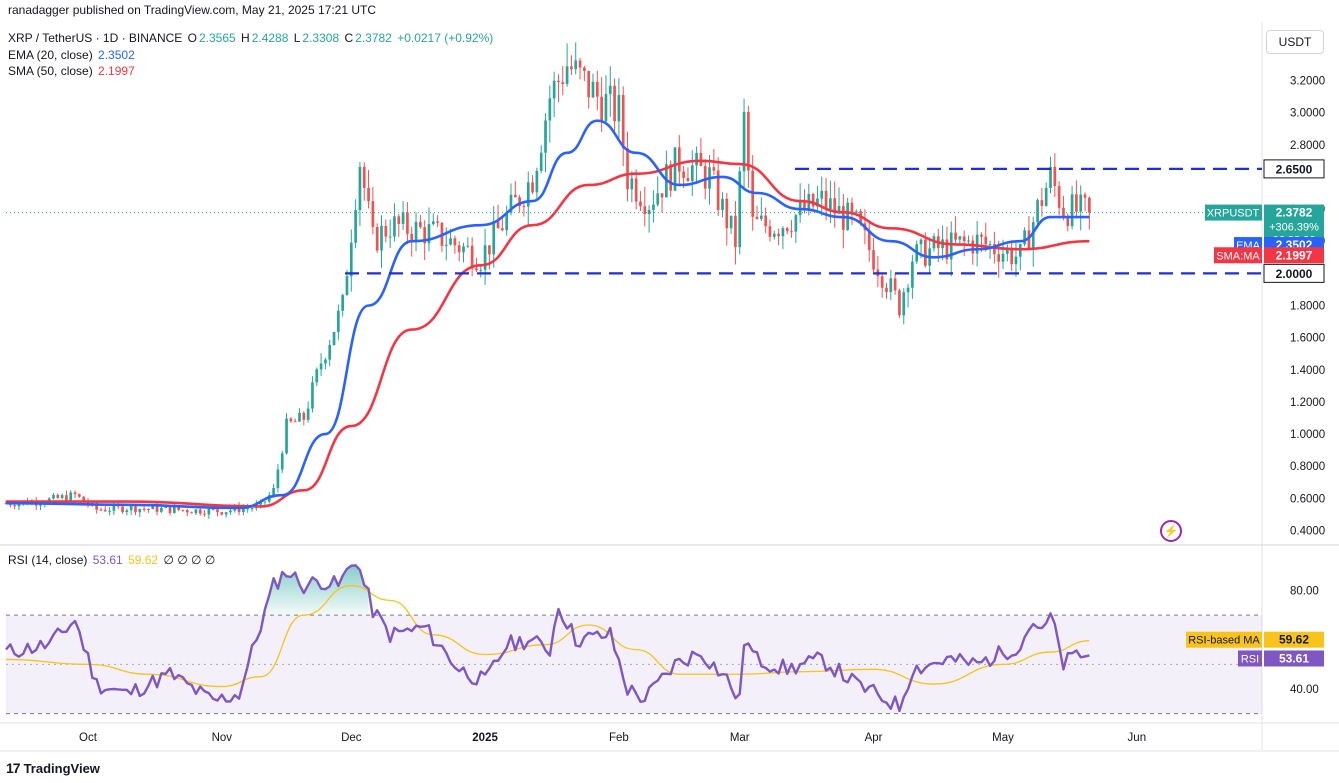 The width and height of the screenshot is (1339, 783). Describe the element at coordinates (612, 738) in the screenshot. I see `time-axis: Oct Nov Dec 2025 Feb Mar Apr May Jun` at that location.